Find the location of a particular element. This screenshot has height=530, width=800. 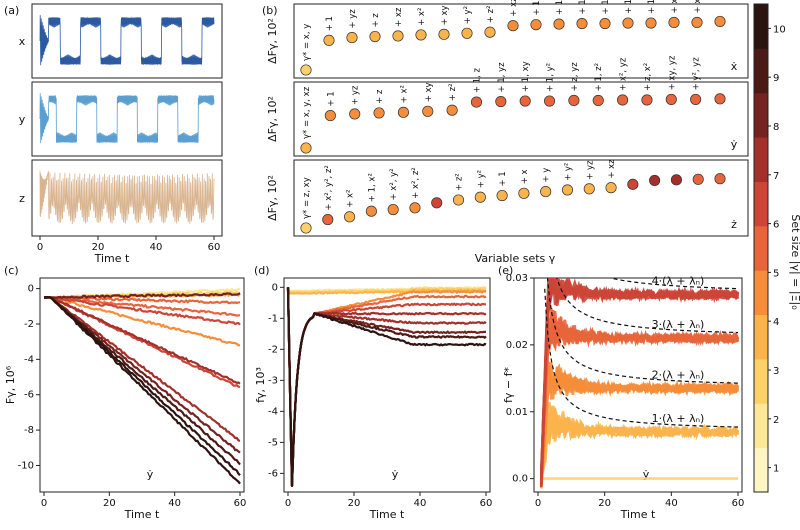

panel-d-frame is located at coordinates (387, 385).